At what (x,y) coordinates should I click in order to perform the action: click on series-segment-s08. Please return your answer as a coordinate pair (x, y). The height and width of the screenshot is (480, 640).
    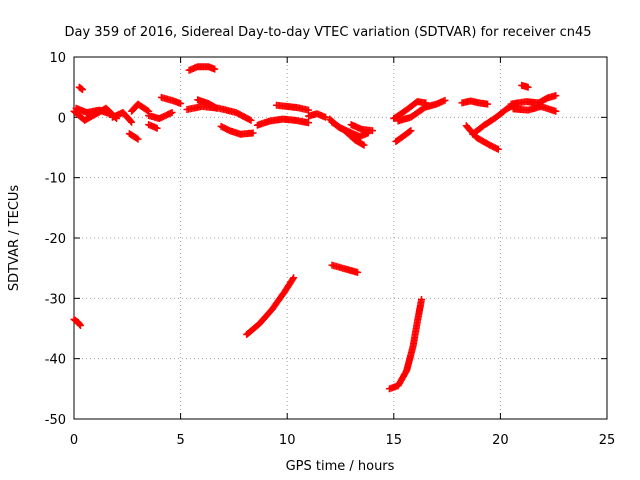
    Looking at the image, I should click on (153, 126).